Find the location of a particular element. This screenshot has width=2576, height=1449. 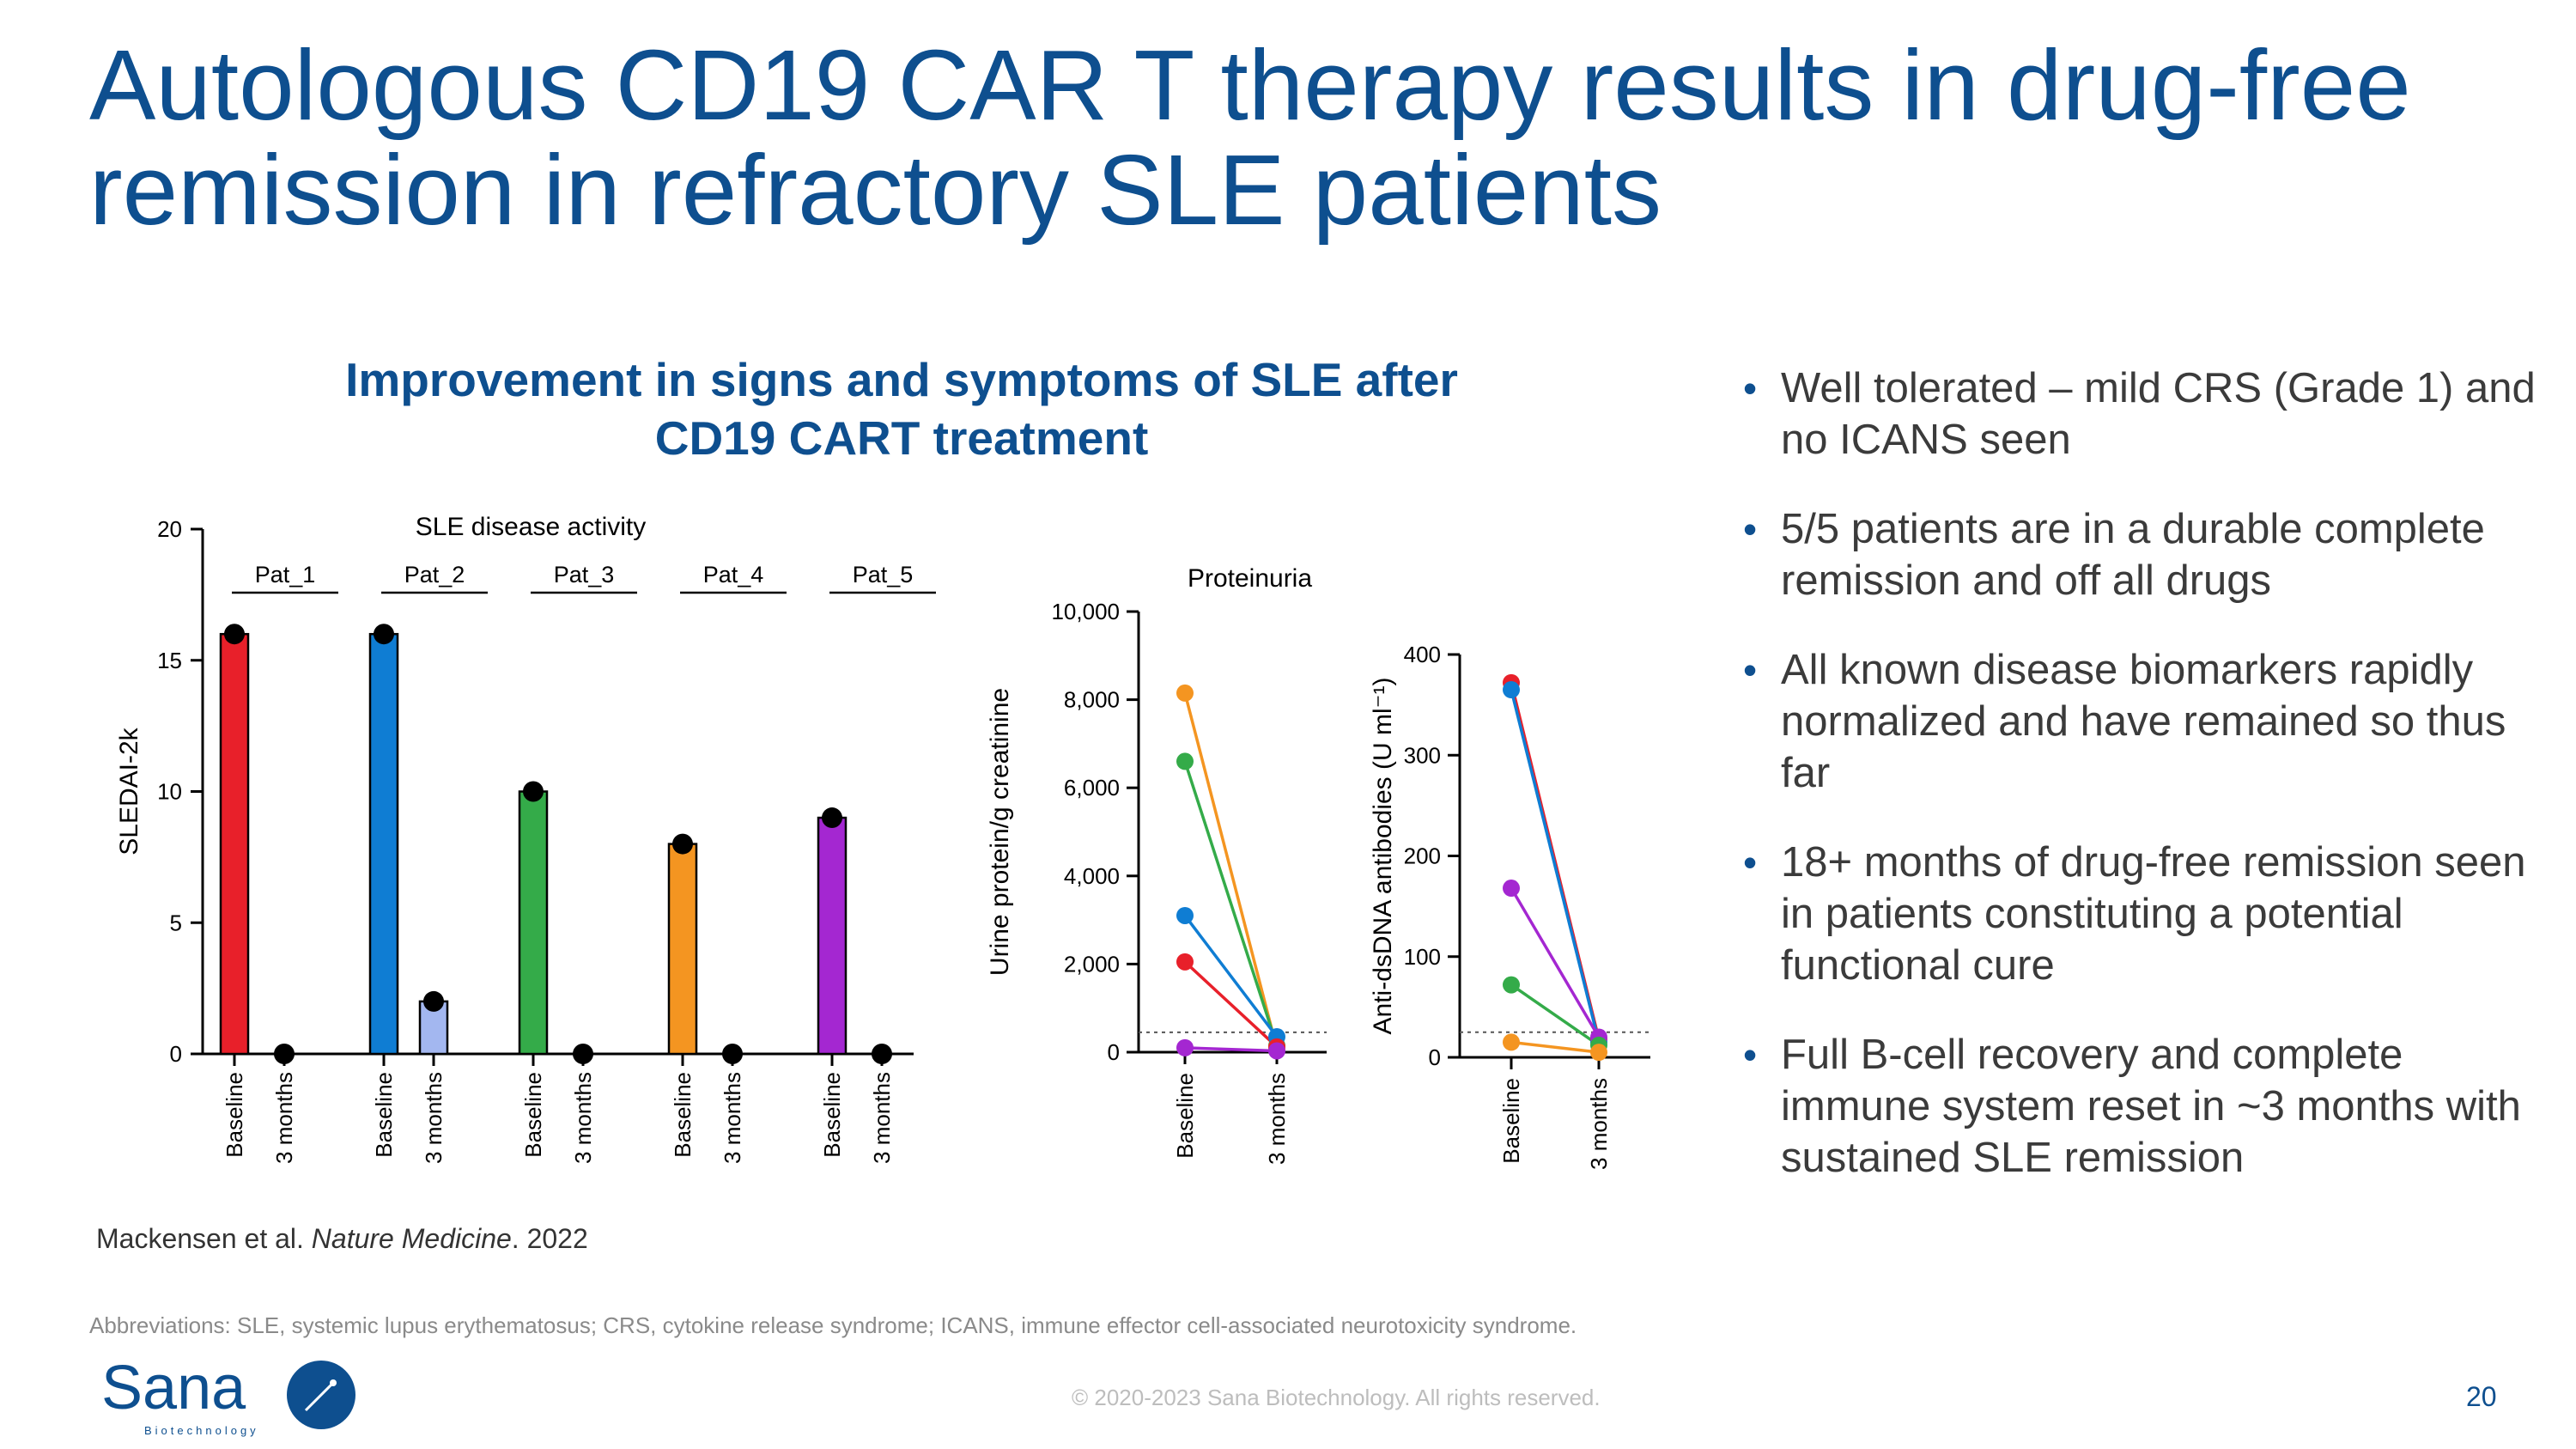

citation: Mackensen et al. Nature Medicine. 2022 is located at coordinates (342, 1239).